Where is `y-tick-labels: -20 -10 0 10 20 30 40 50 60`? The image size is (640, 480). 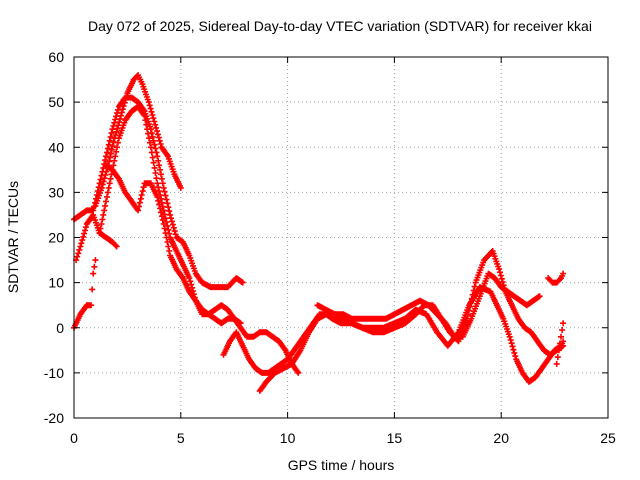
y-tick-labels: -20 -10 0 10 20 30 40 50 60 is located at coordinates (54, 237).